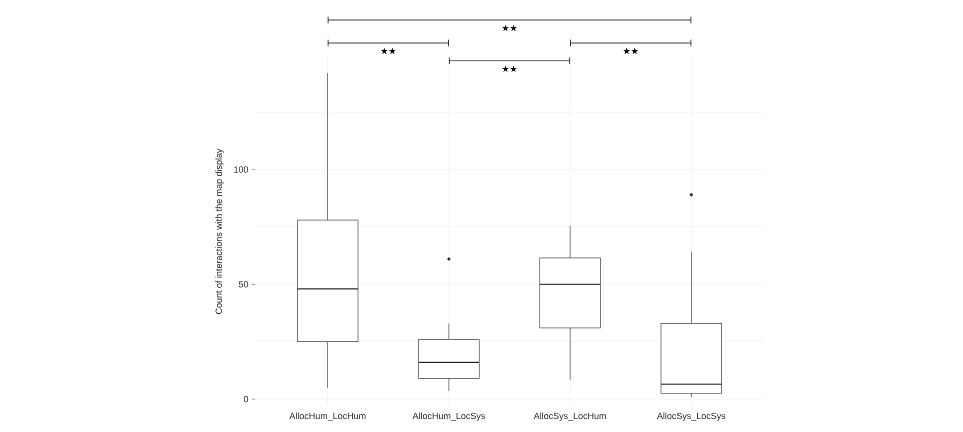  Describe the element at coordinates (570, 416) in the screenshot. I see `x-tick-label: AllocSys_LocHum` at that location.